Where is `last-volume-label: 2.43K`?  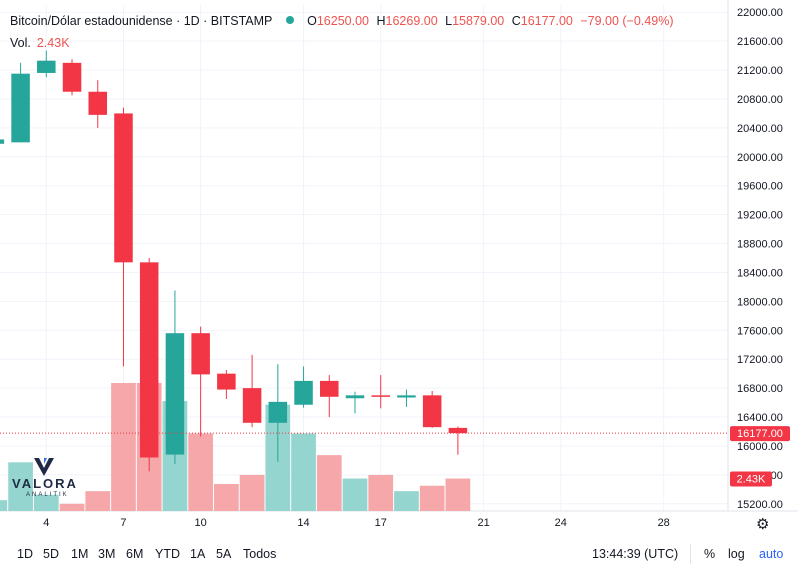
last-volume-label: 2.43K is located at coordinates (751, 480).